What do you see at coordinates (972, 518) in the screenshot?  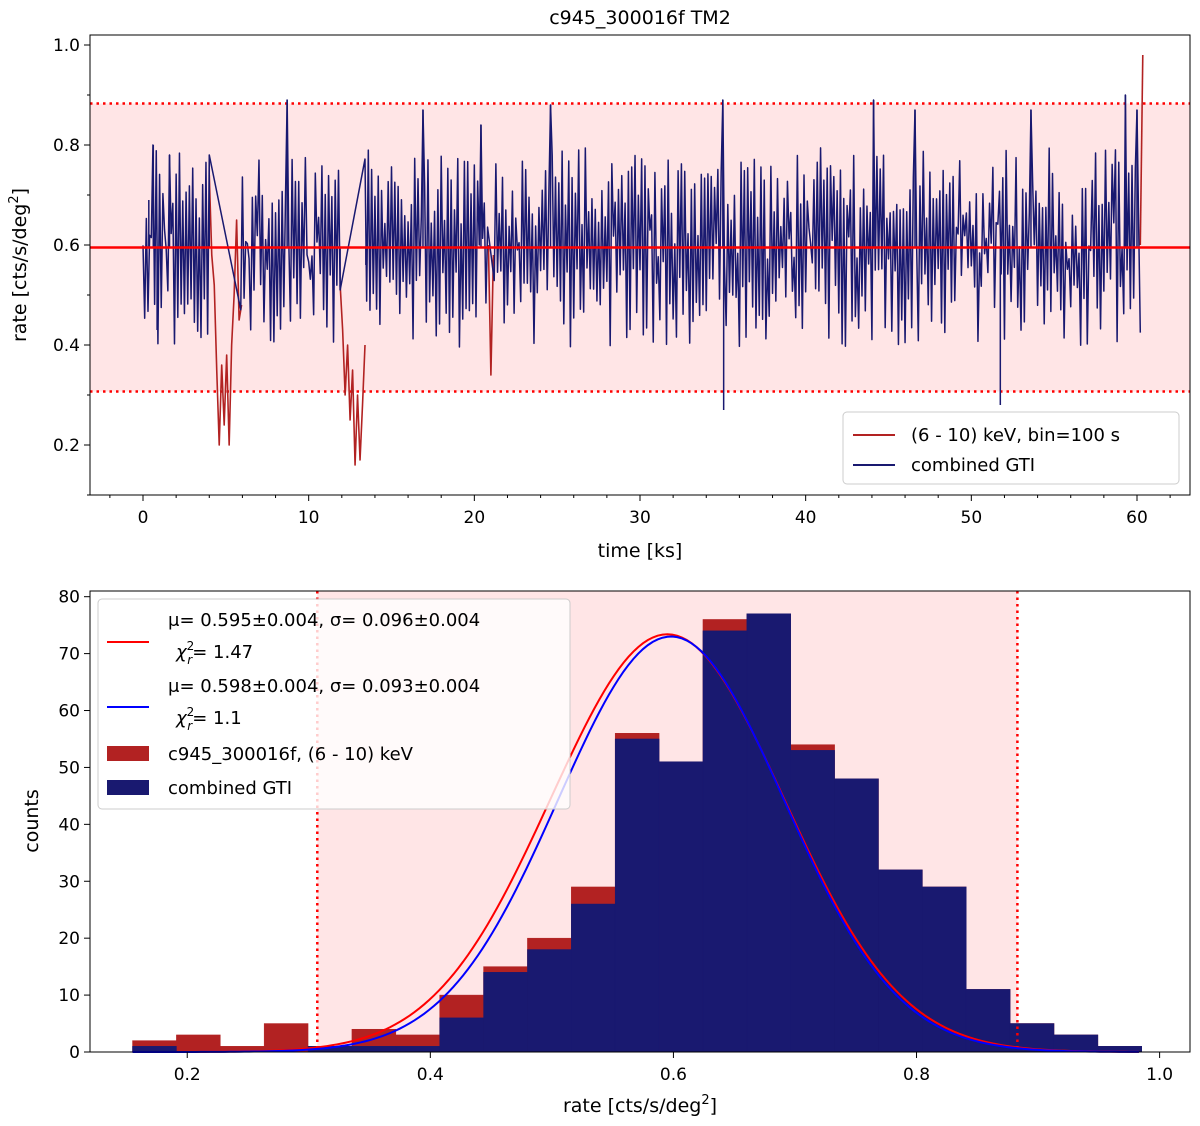 I see `lc-xtick-label-5: 50` at bounding box center [972, 518].